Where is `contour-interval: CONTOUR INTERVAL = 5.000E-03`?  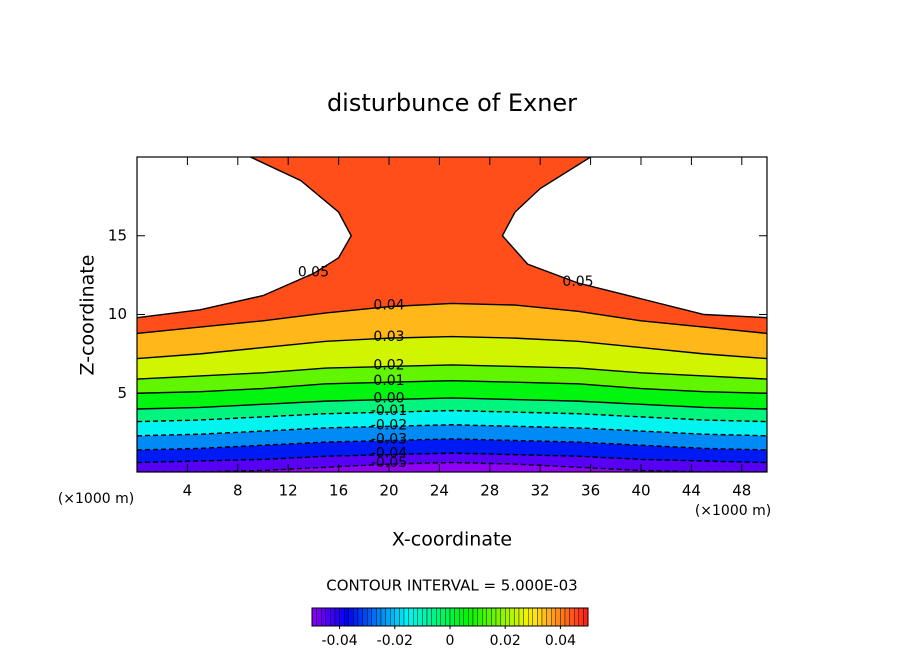 contour-interval: CONTOUR INTERVAL = 5.000E-03 is located at coordinates (451, 586).